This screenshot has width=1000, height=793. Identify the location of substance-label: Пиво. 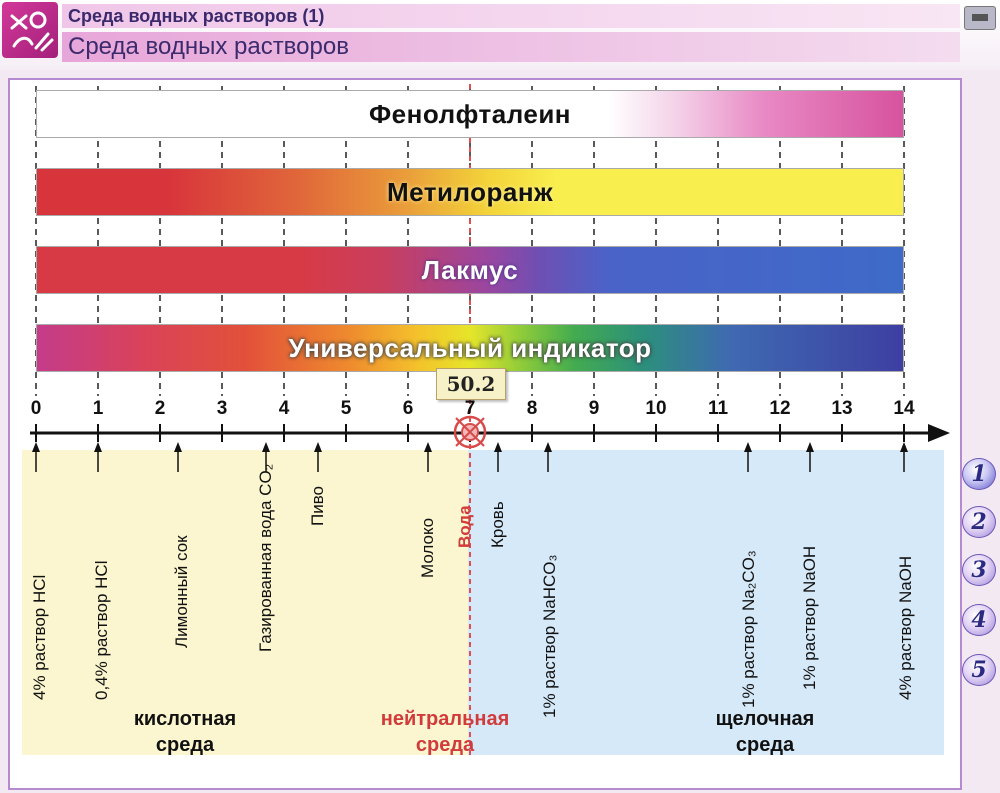
(317, 505).